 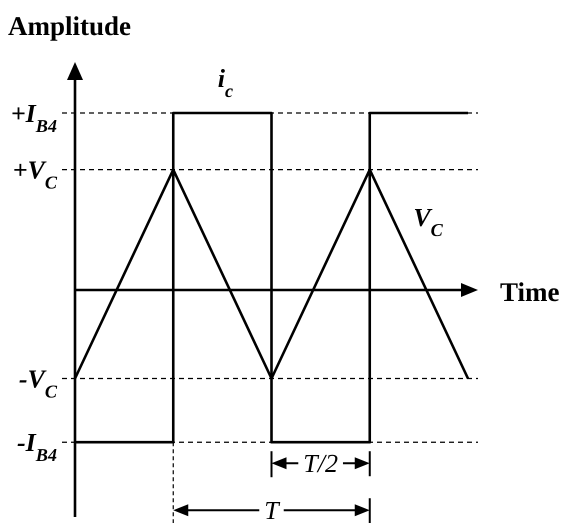 What do you see at coordinates (428, 221) in the screenshot?
I see `series-label: V$_{C}$` at bounding box center [428, 221].